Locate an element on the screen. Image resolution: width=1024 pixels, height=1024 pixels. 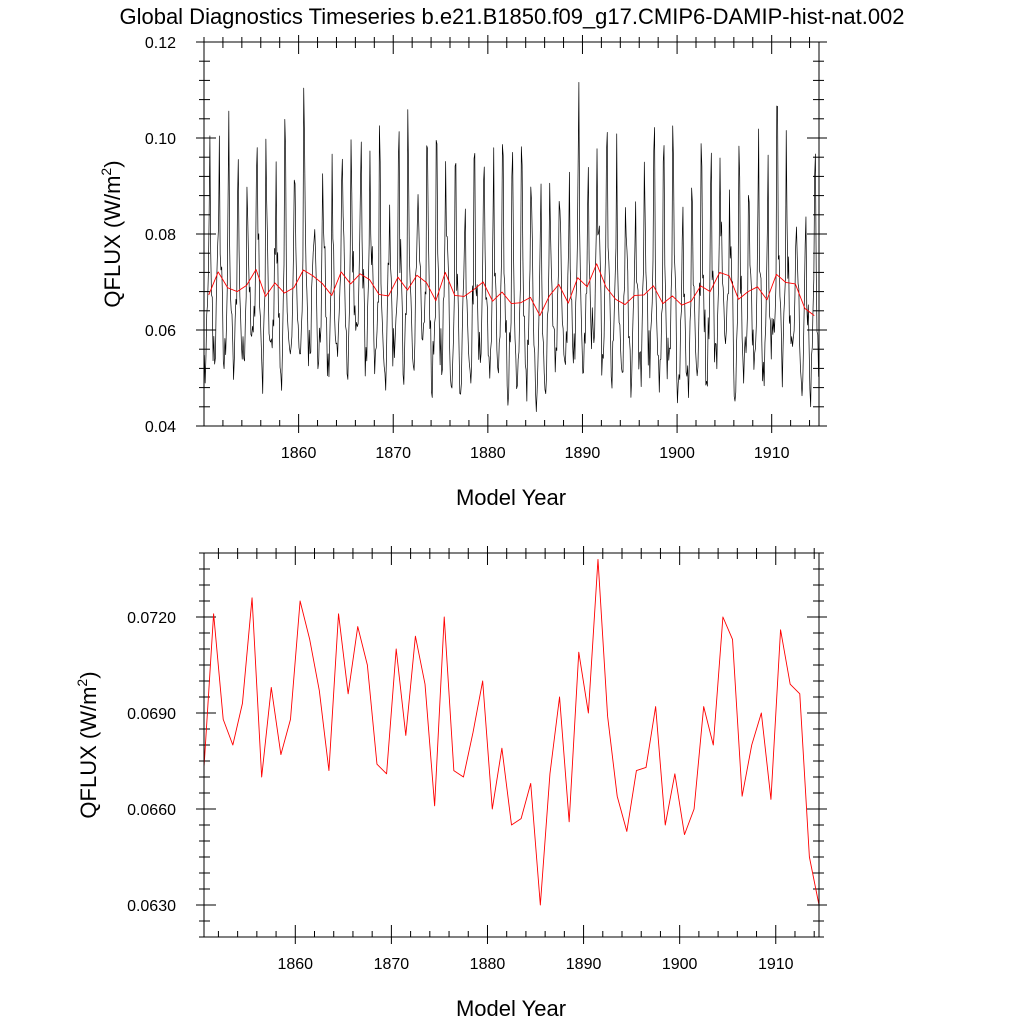
bottom-x-tick-label: 1890 is located at coordinates (584, 964).